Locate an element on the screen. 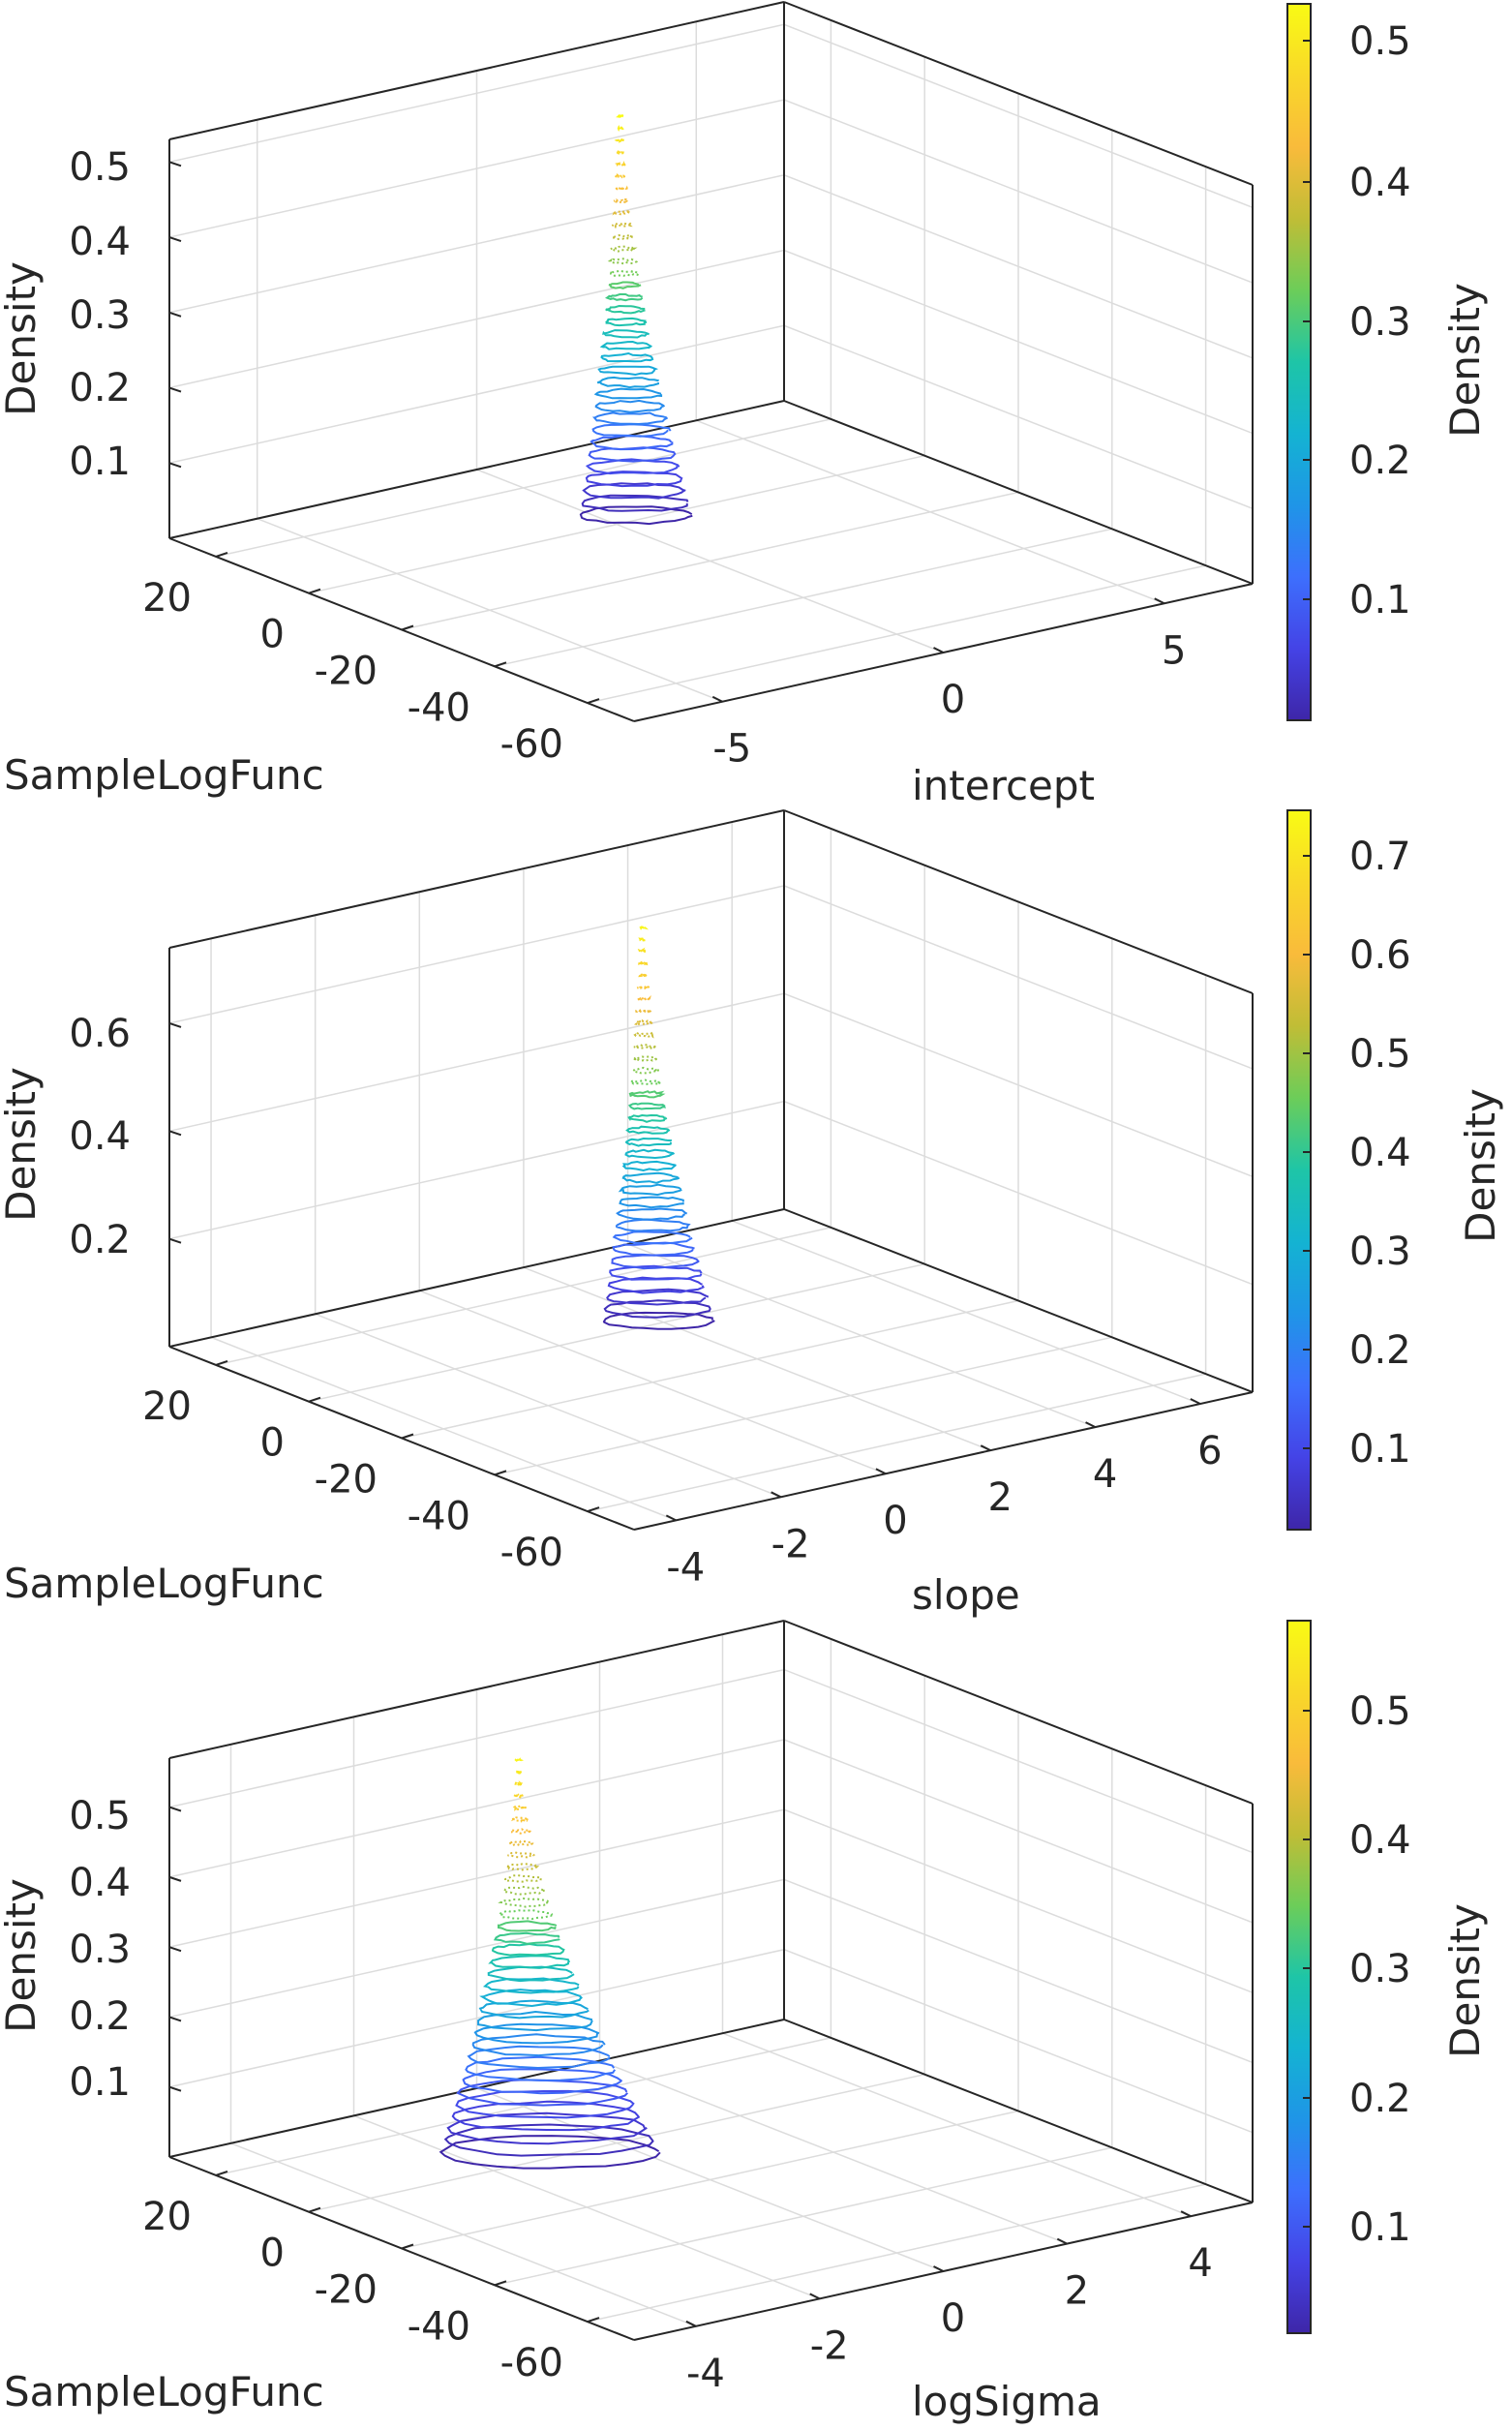 The image size is (1512, 2430). colorbar-frame is located at coordinates (1299, 1977).